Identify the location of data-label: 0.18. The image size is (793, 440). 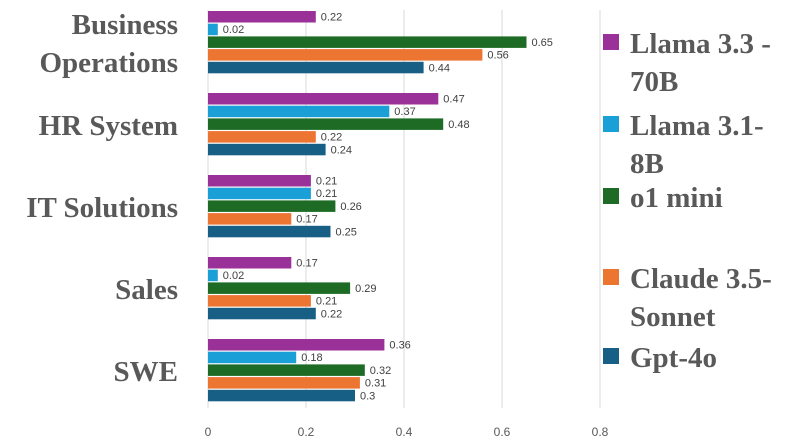
(311, 358).